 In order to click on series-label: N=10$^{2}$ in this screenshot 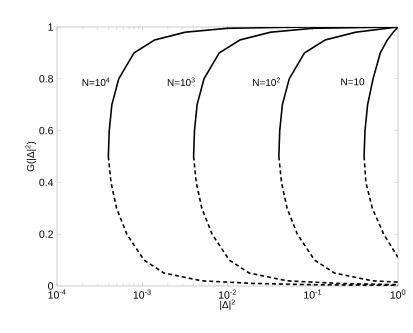, I will do `click(266, 82)`.